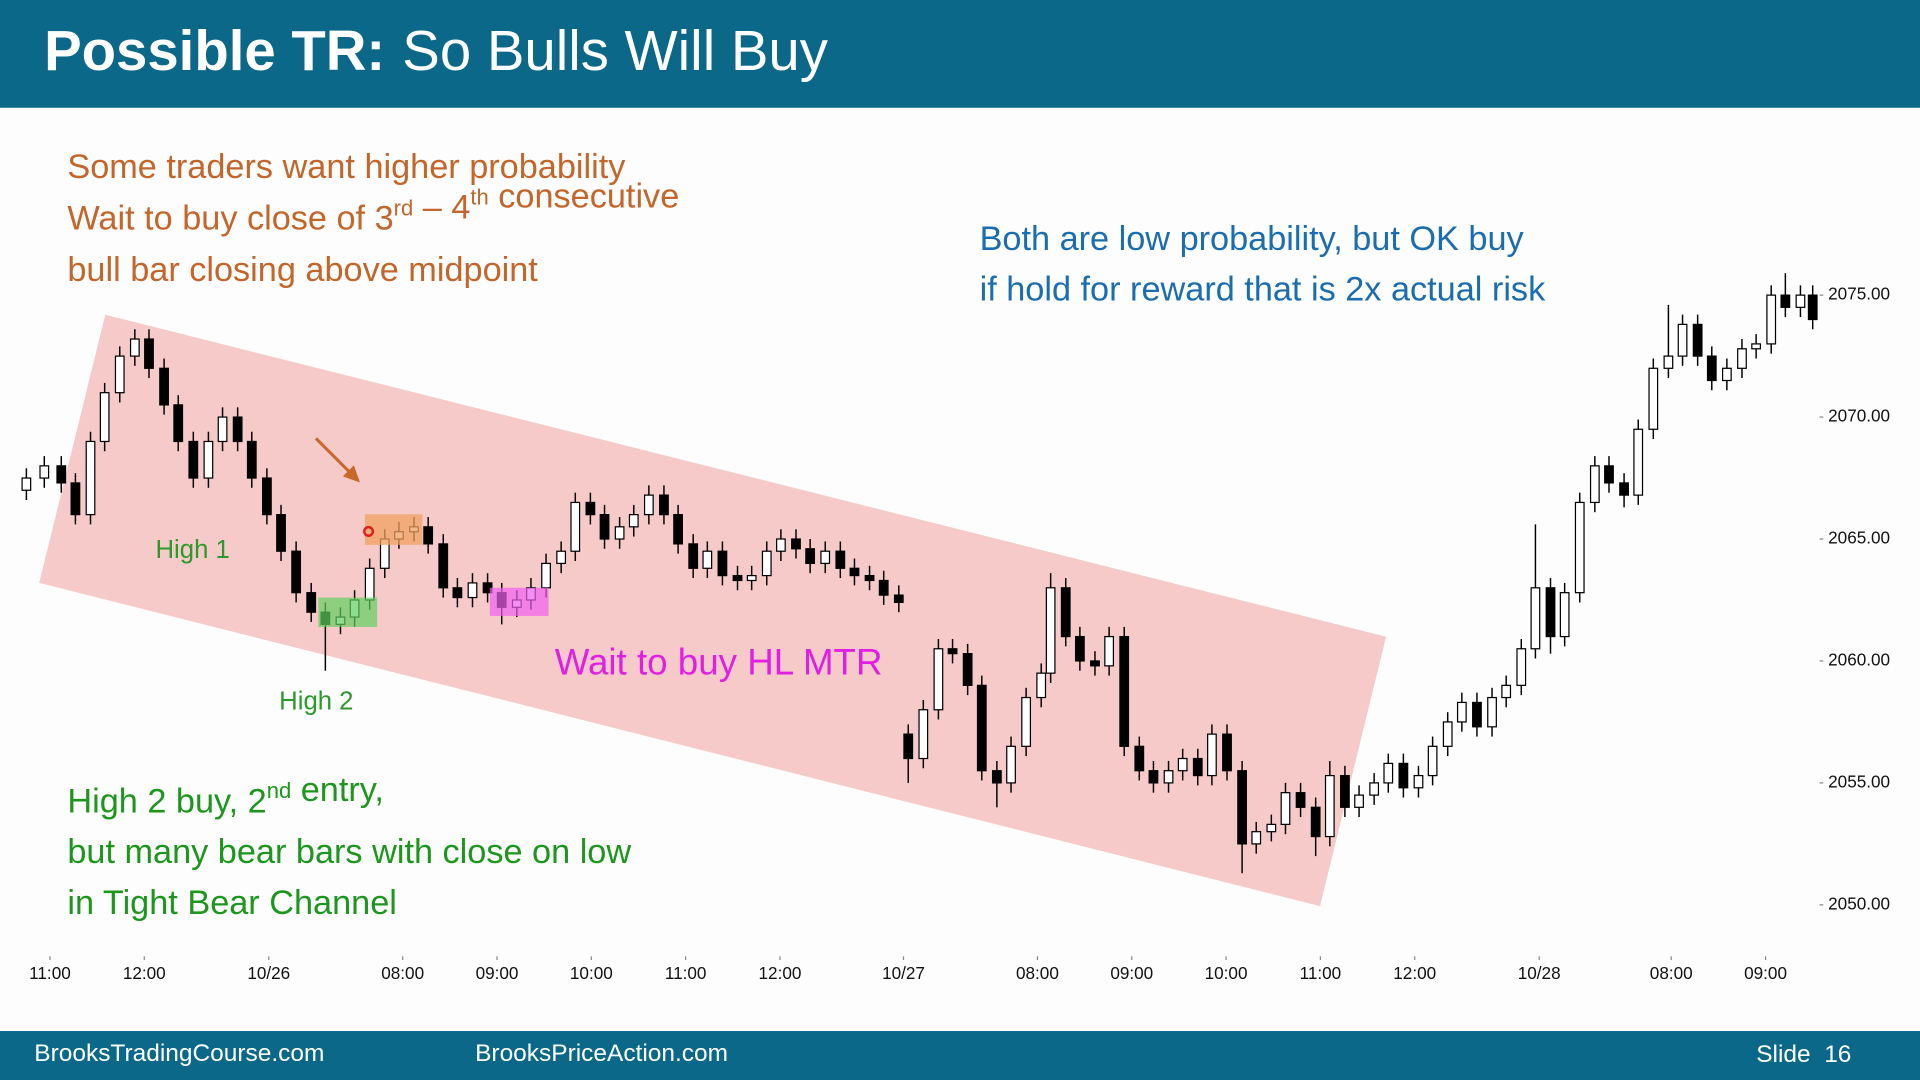  Describe the element at coordinates (1859, 538) in the screenshot. I see `y-tick-label: 2065.00` at that location.